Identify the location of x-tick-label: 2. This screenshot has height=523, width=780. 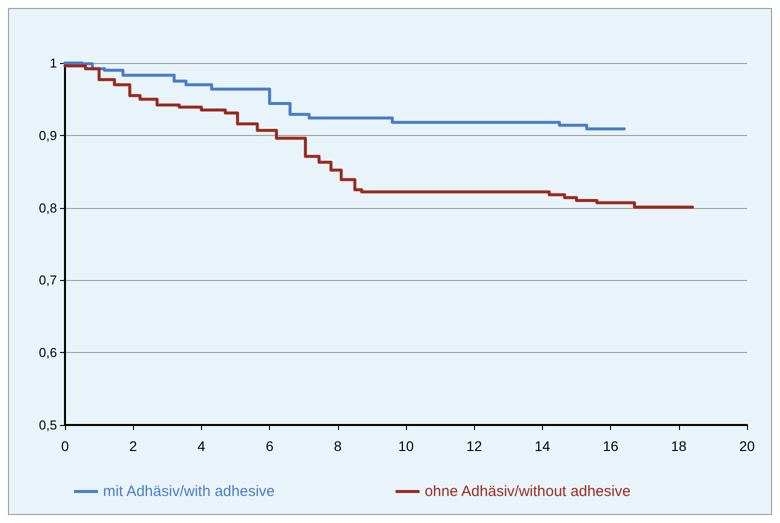
(133, 446).